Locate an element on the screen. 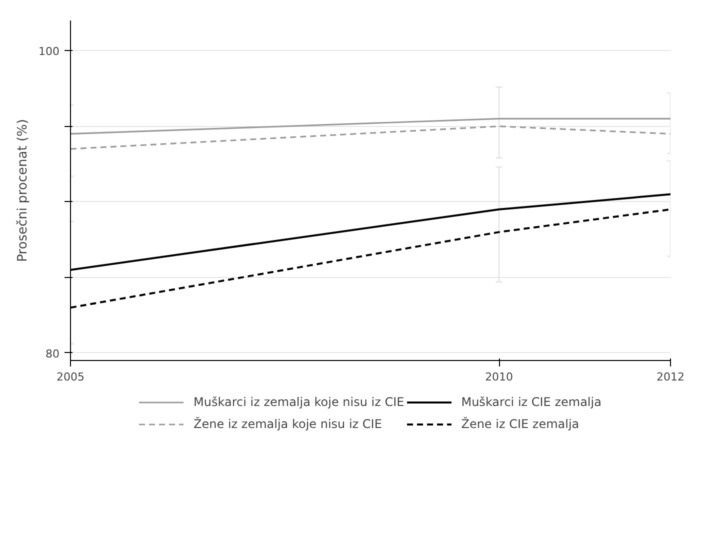 This screenshot has width=725, height=533. legend-label: Muškarci iz zemalja koje nisu iz CIE is located at coordinates (299, 402).